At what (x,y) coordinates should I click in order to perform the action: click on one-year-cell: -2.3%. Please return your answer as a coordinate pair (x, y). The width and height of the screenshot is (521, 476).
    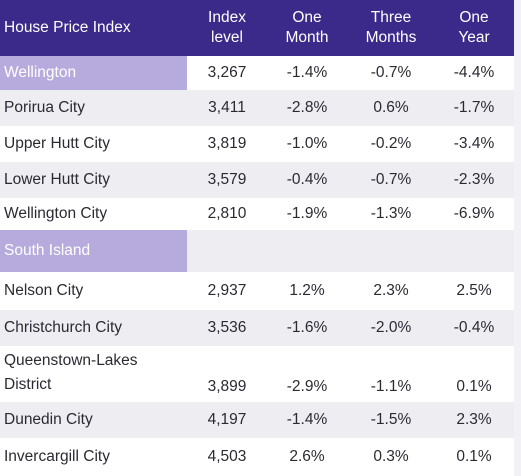
    Looking at the image, I should click on (474, 179).